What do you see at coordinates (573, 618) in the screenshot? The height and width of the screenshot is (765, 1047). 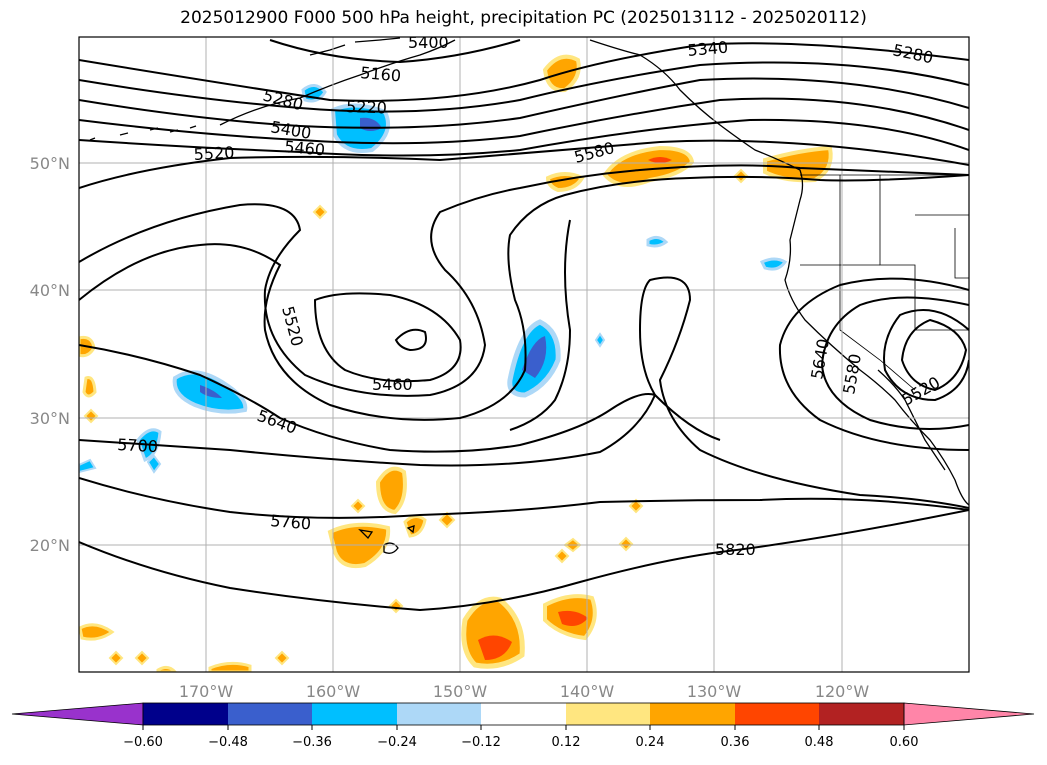 I see `precip-patch-south-2-red` at bounding box center [573, 618].